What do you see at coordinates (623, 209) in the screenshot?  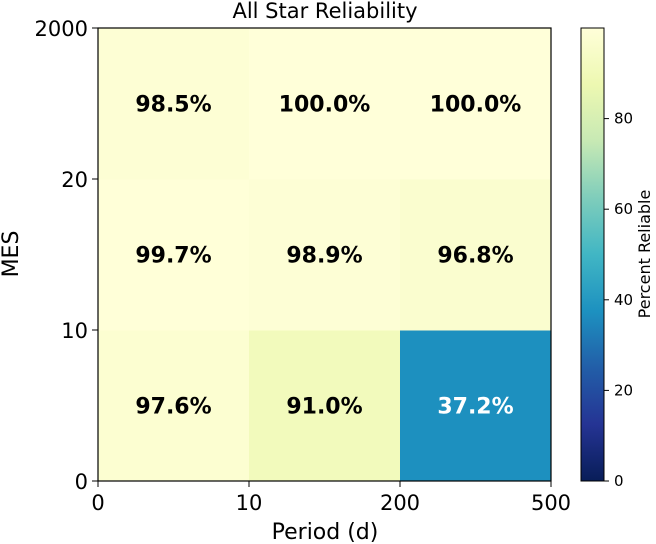 I see `colorbar-tick-label: 60` at bounding box center [623, 209].